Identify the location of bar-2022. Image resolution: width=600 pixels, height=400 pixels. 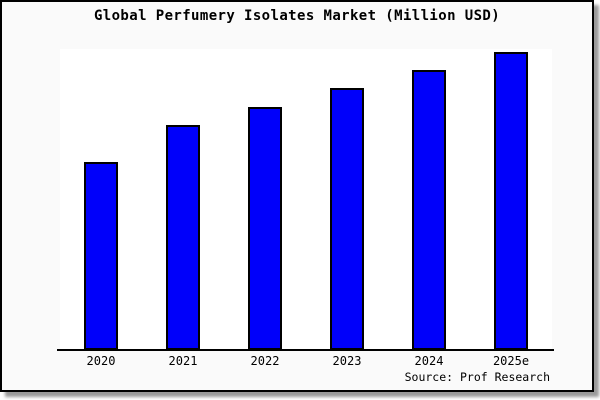
(265, 228).